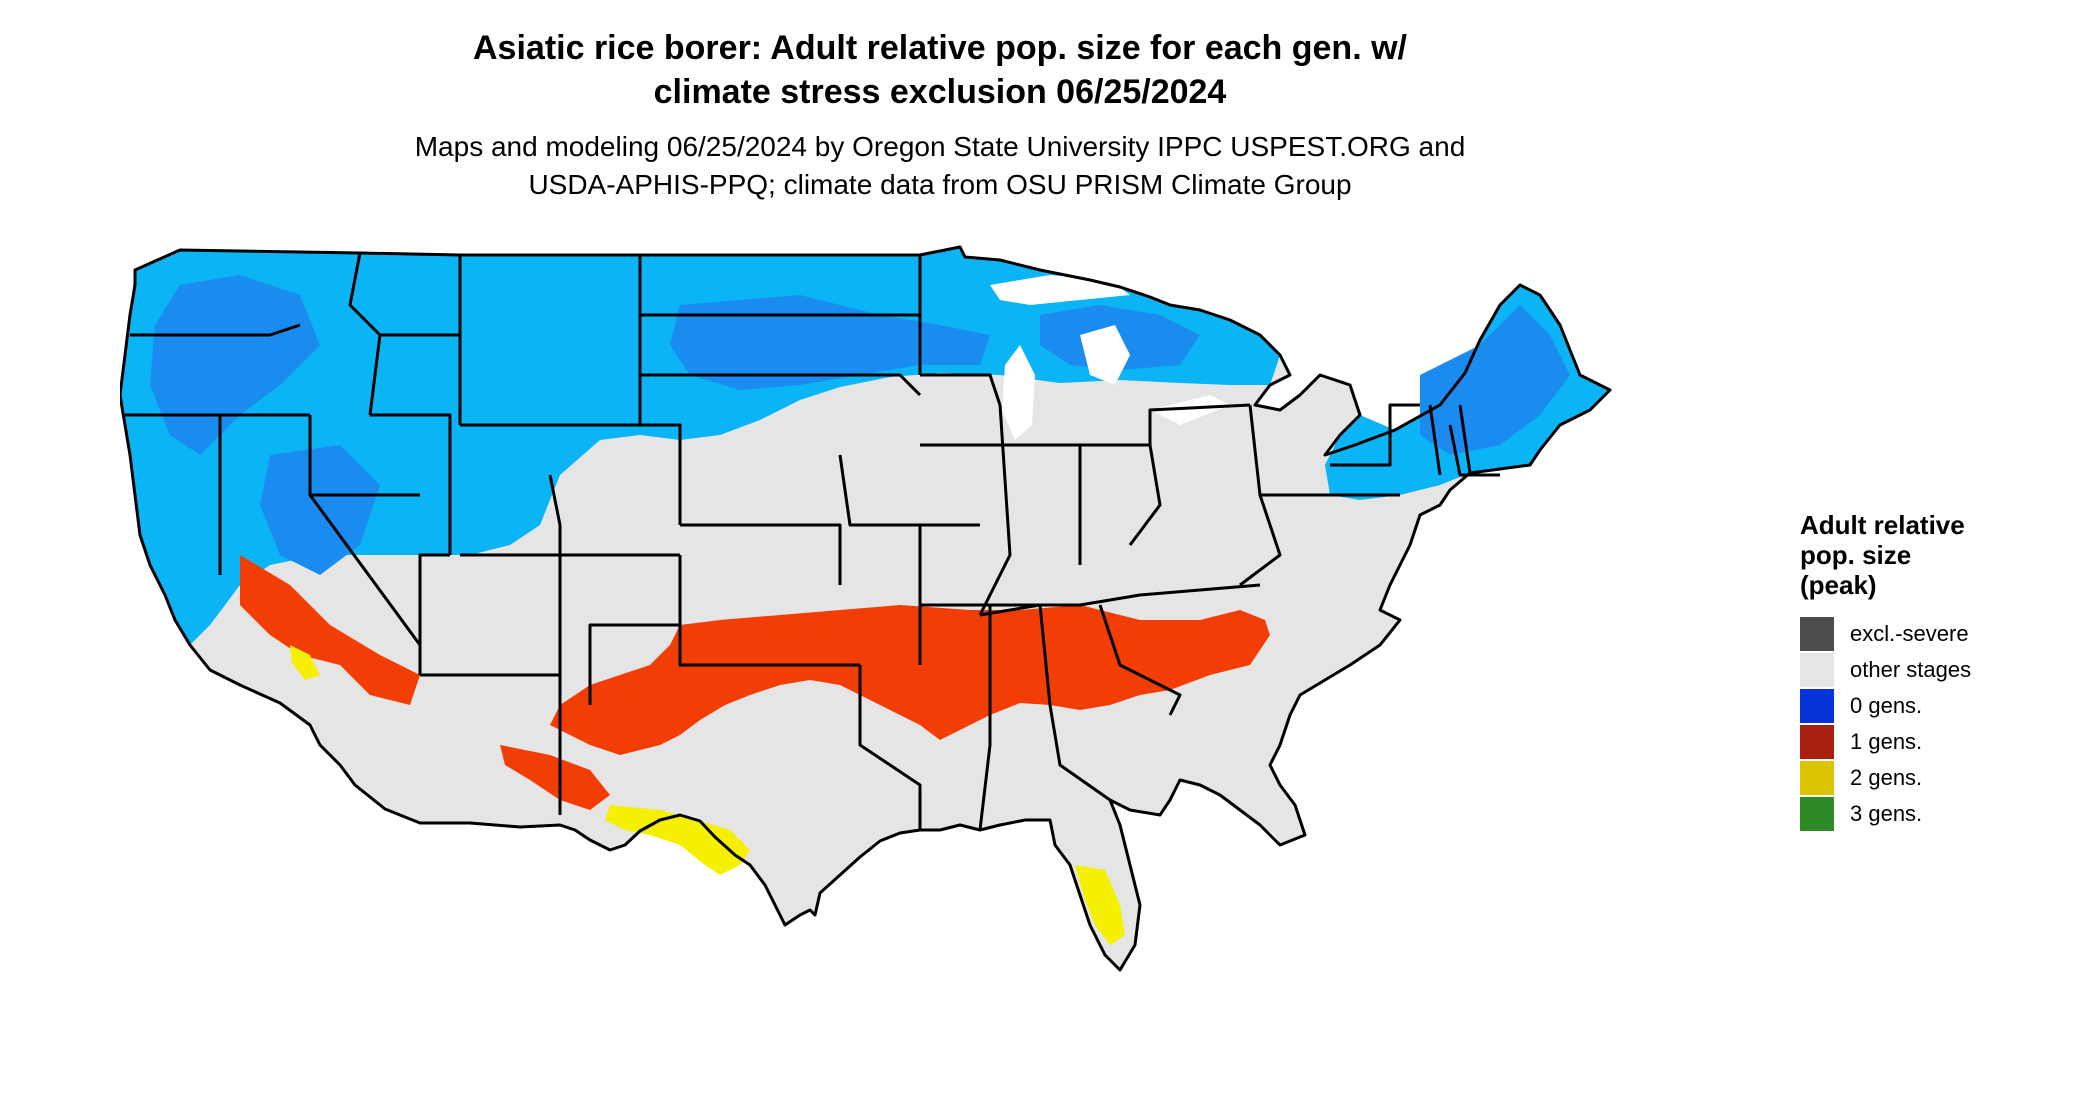 The width and height of the screenshot is (2100, 1116). Describe the element at coordinates (1886, 777) in the screenshot. I see `legend-label: 2 gens.` at that location.